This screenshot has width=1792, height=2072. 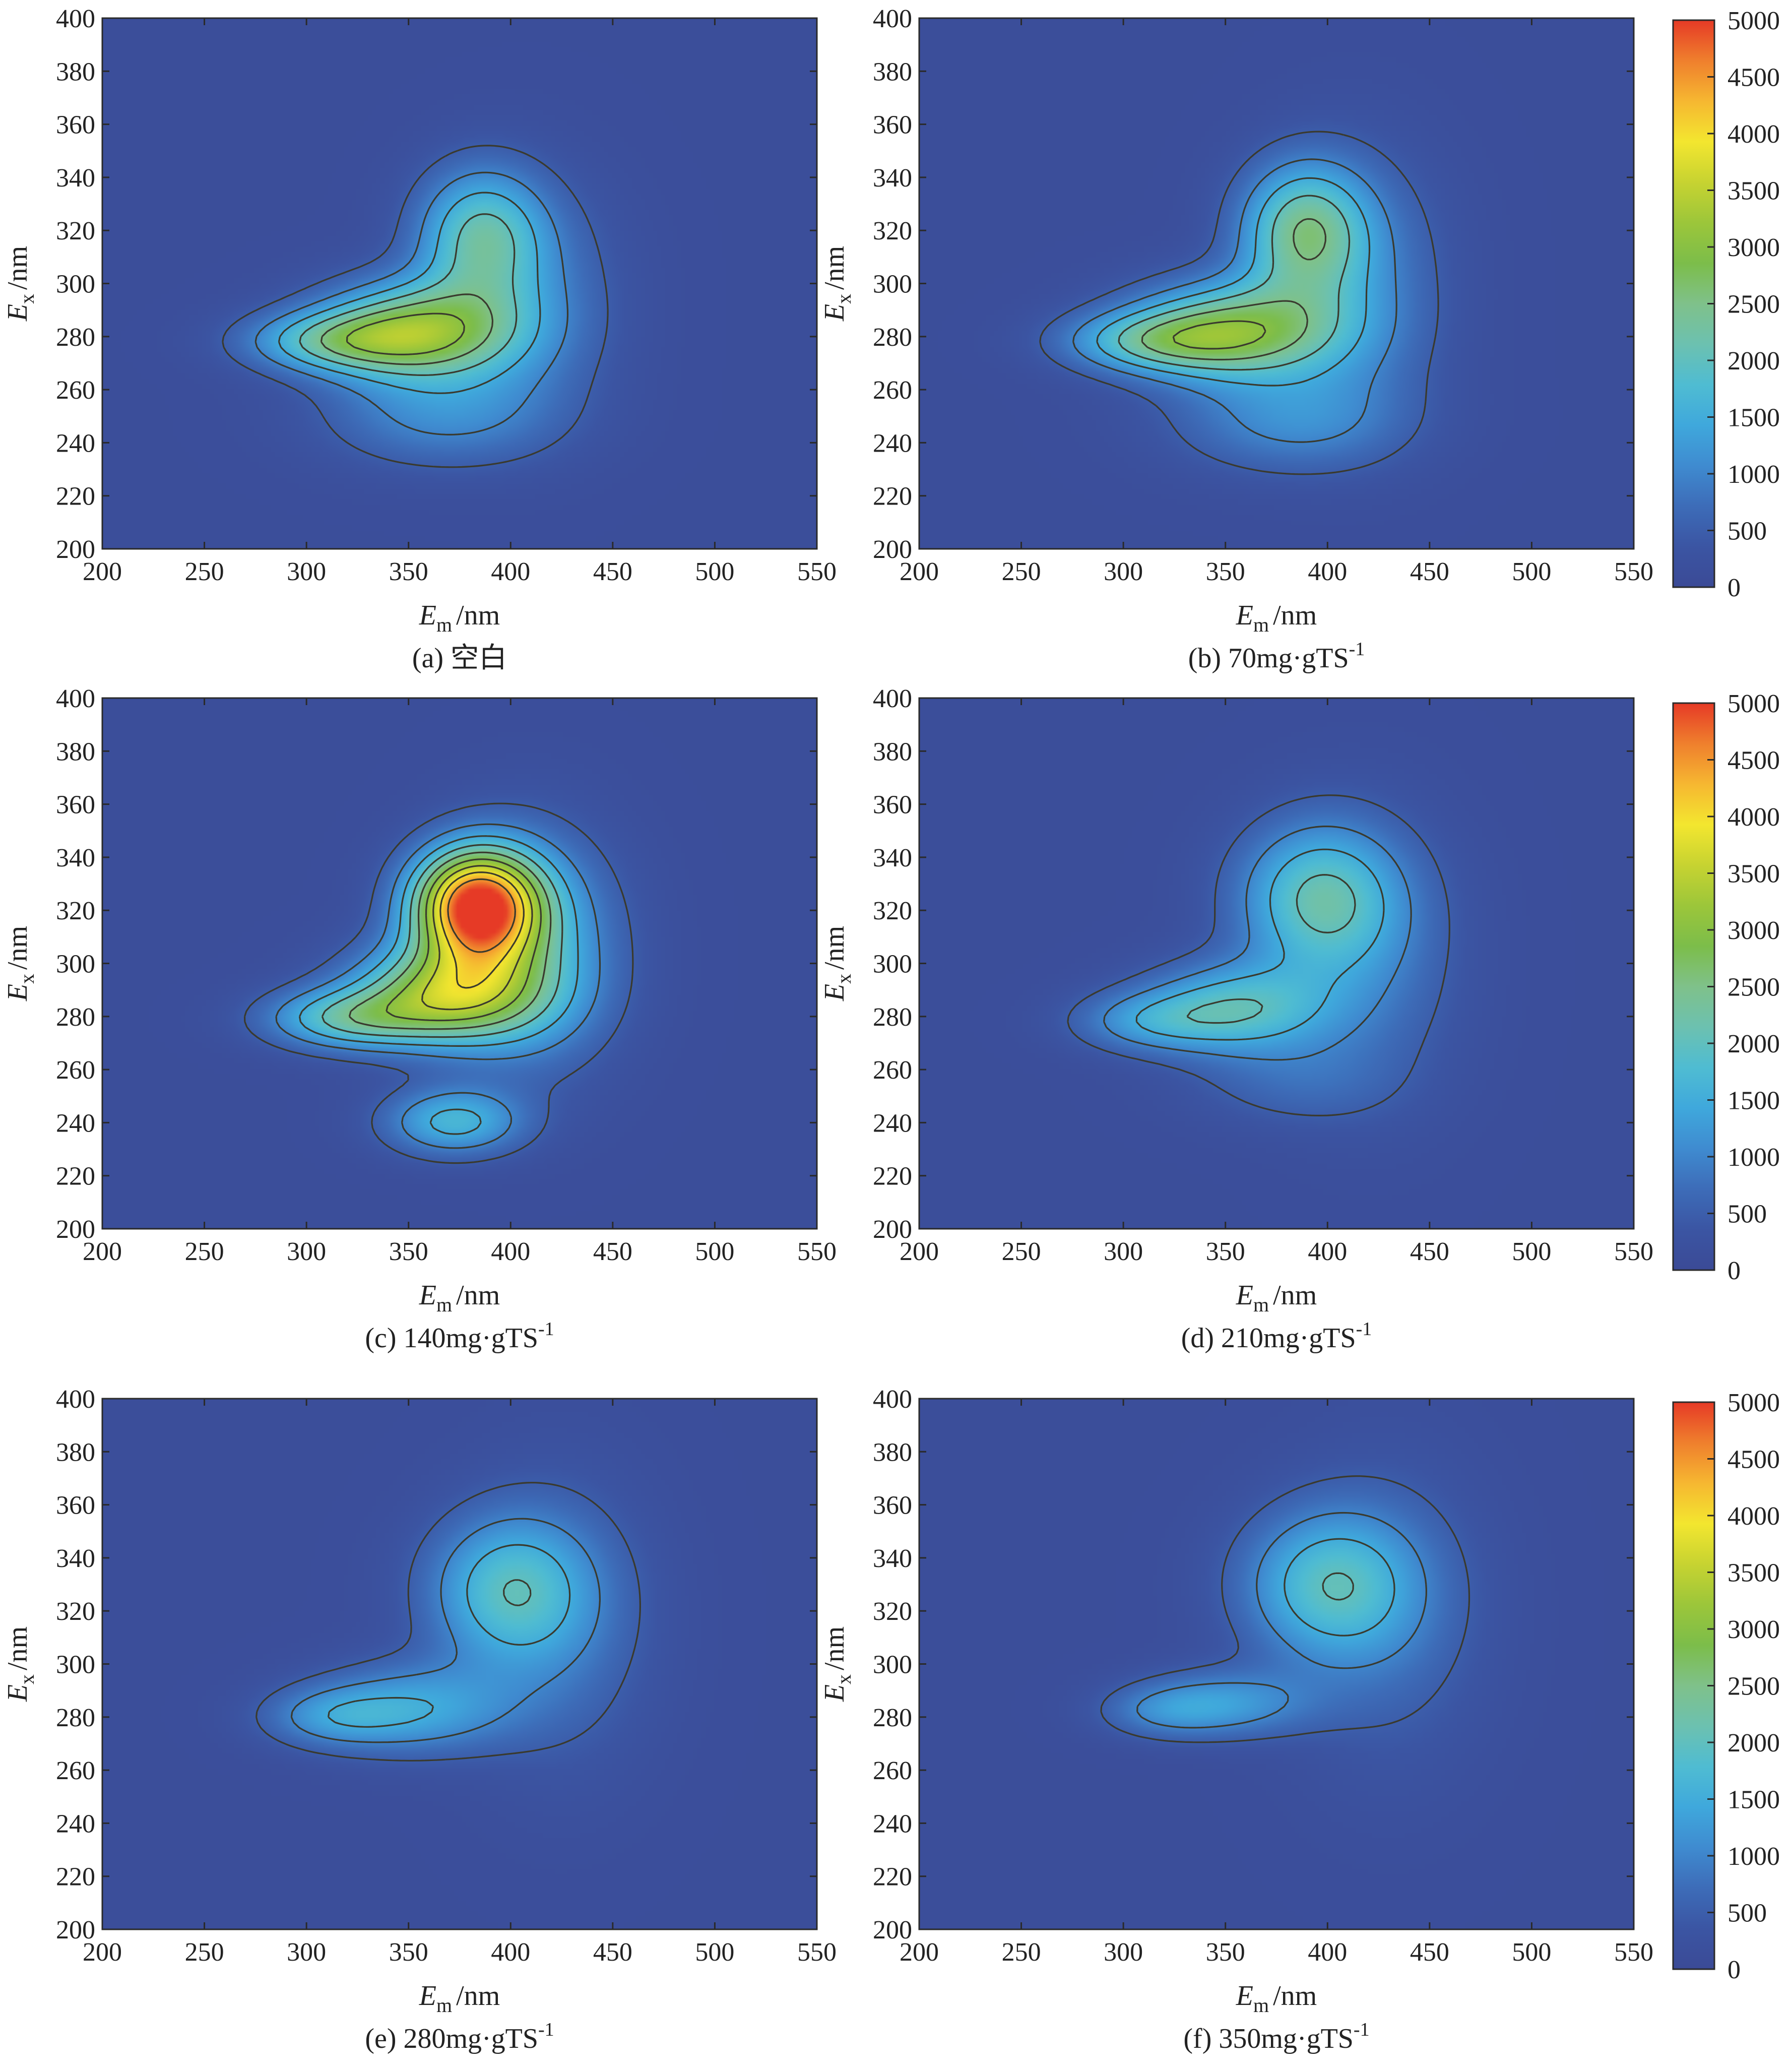 I want to click on colorbar-1: 0 500 1000 1500 2000 2500 3000 3500 4000 4500 5000, so click(x=1726, y=304).